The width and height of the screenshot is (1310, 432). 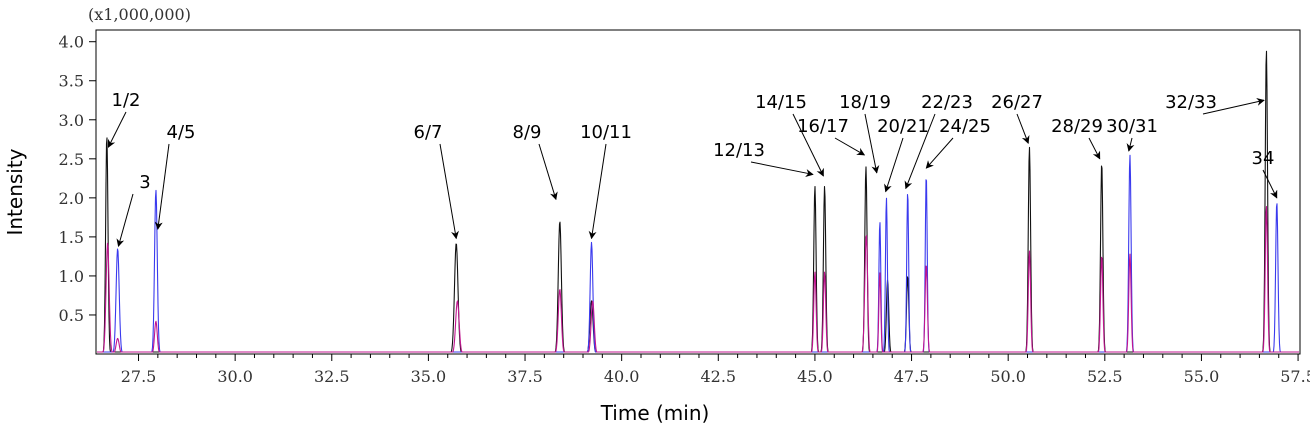 What do you see at coordinates (71, 42) in the screenshot?
I see `y-tick-label: 4.0` at bounding box center [71, 42].